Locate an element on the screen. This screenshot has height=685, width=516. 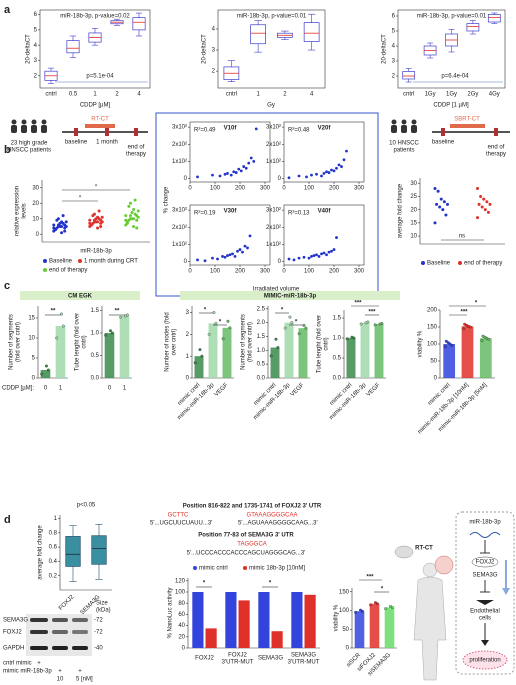
y-tick-label: 10 is located at coordinates (413, 237).